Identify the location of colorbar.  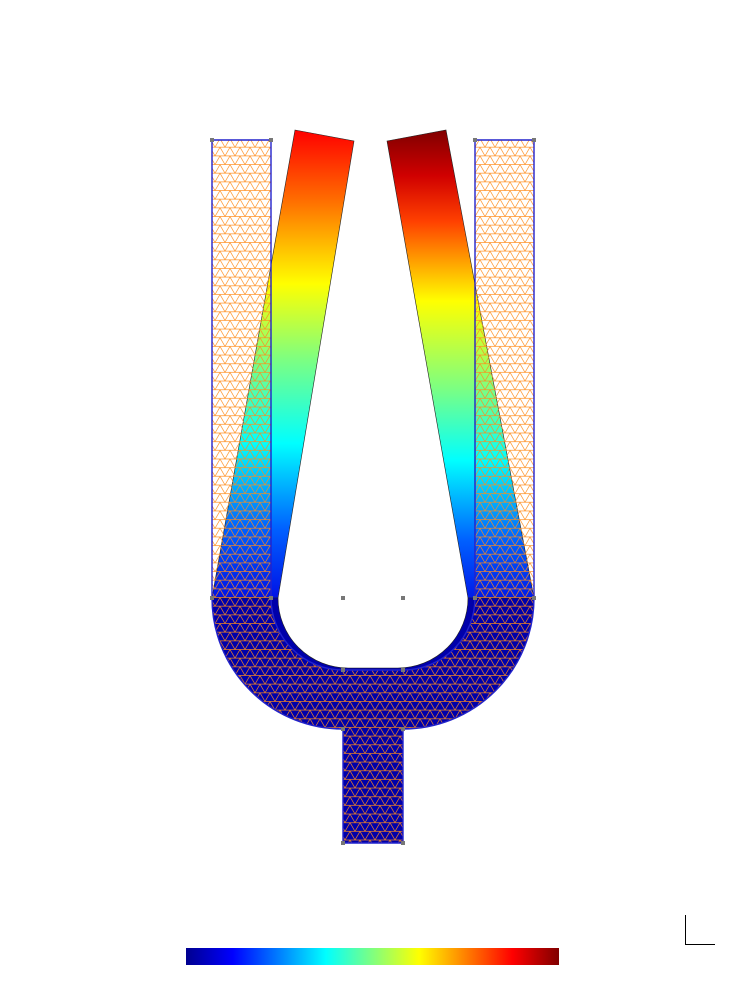
(372, 956).